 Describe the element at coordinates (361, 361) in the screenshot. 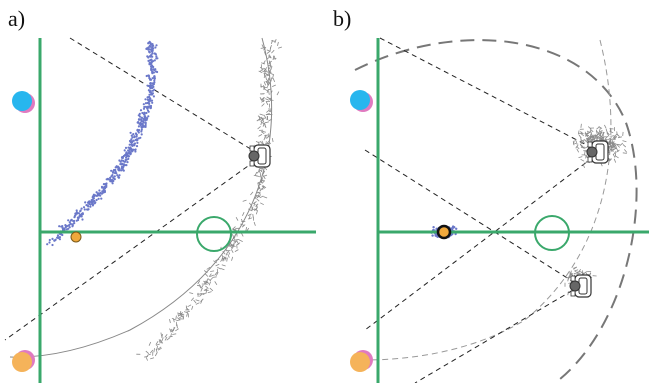

I see `orange-landmark-icon` at that location.